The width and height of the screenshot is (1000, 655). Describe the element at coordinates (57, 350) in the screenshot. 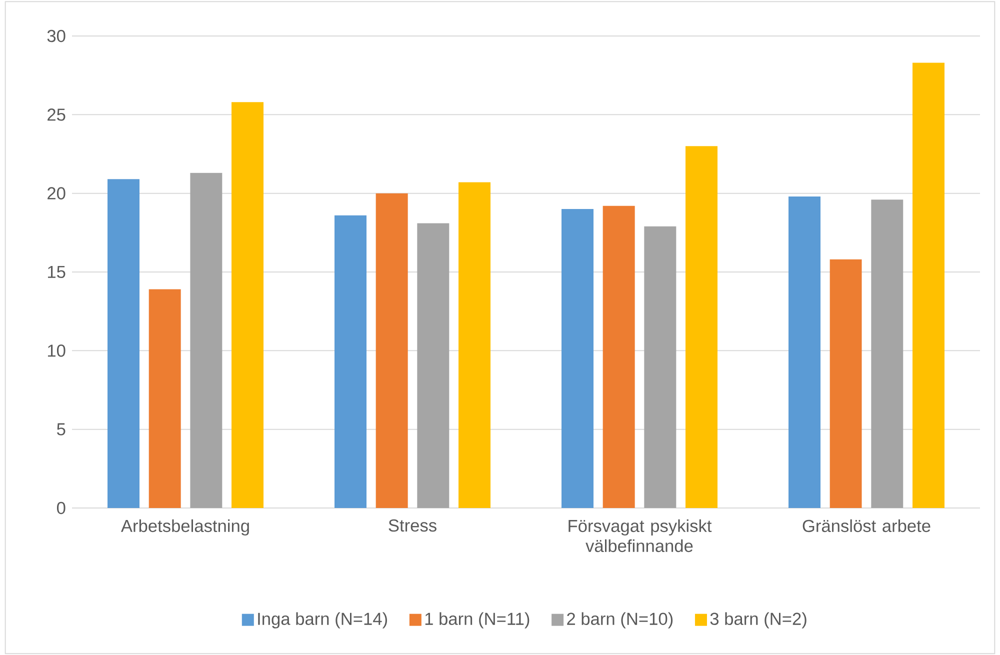

I see `y-tick-label: 10` at that location.